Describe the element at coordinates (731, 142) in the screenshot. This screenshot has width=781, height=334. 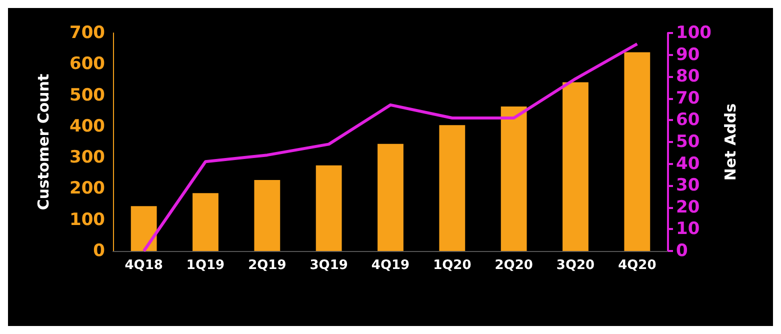
I see `y2-axis-title: Net Adds` at that location.